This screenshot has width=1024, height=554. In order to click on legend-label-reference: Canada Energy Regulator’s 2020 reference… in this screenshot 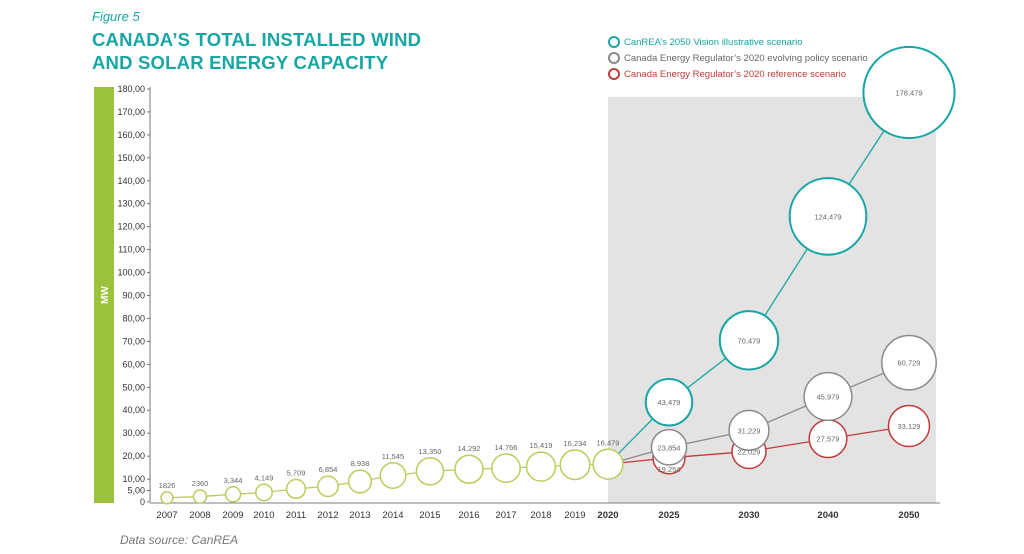, I will do `click(735, 74)`.